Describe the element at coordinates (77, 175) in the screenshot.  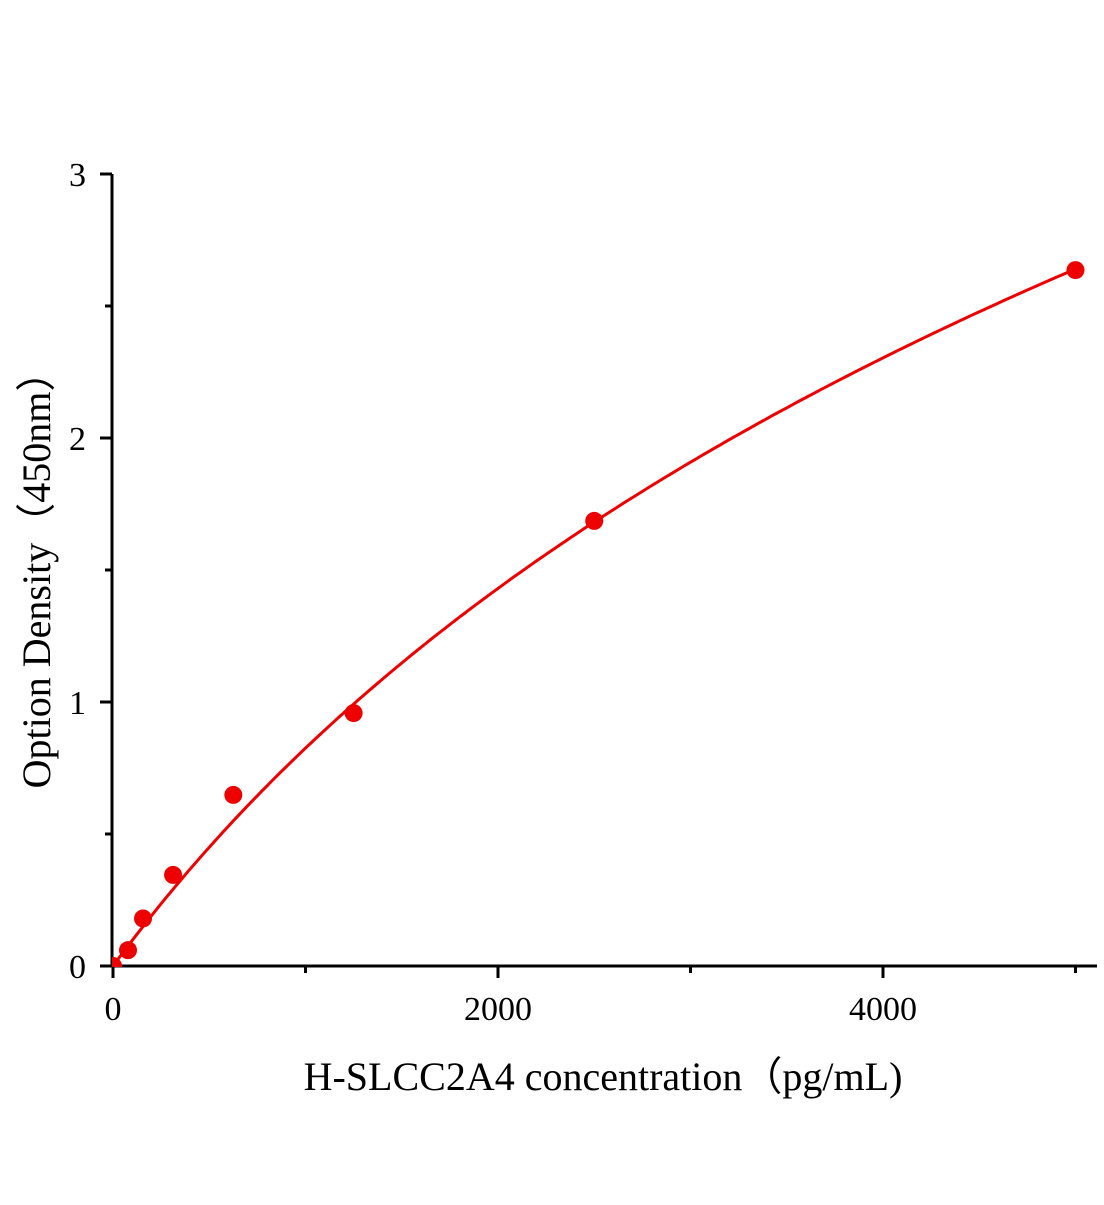
I see `y-tick-label: 3` at that location.